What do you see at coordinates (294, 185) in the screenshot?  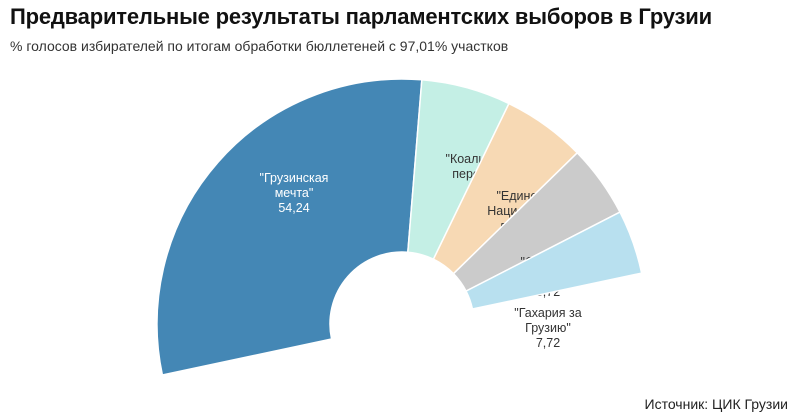 I see `slice-label-text: "Грузинская мечта"` at bounding box center [294, 185].